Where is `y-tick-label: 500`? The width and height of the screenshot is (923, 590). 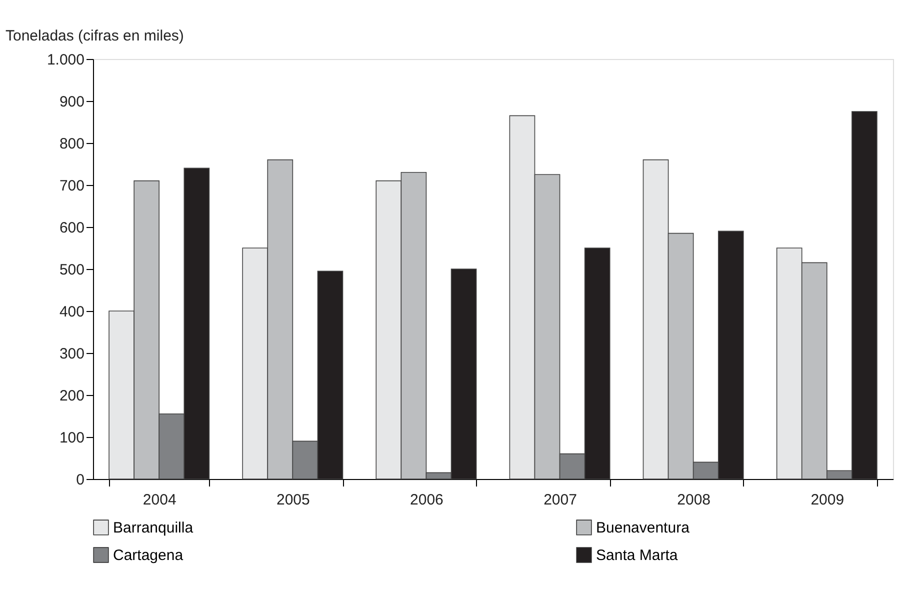 y-tick-label: 500 is located at coordinates (71, 270).